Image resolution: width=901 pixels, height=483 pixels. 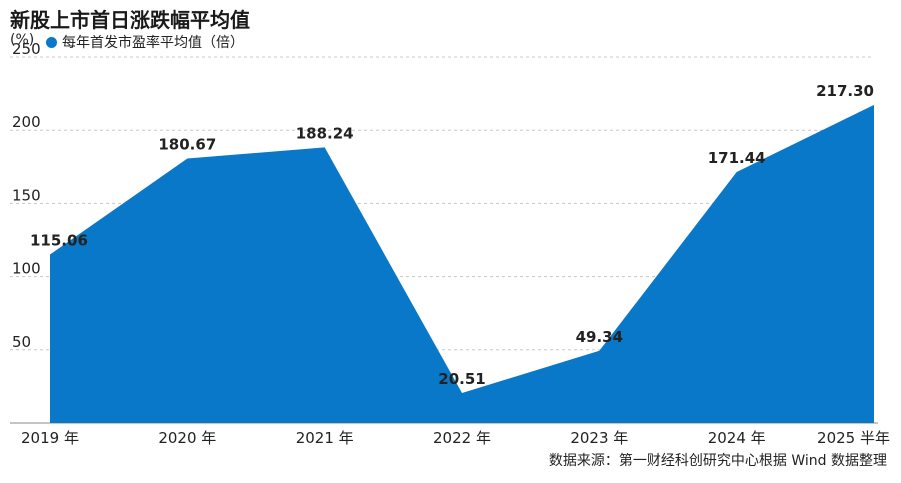 What do you see at coordinates (325, 438) in the screenshot?
I see `x-tick-label: 2021 年` at bounding box center [325, 438].